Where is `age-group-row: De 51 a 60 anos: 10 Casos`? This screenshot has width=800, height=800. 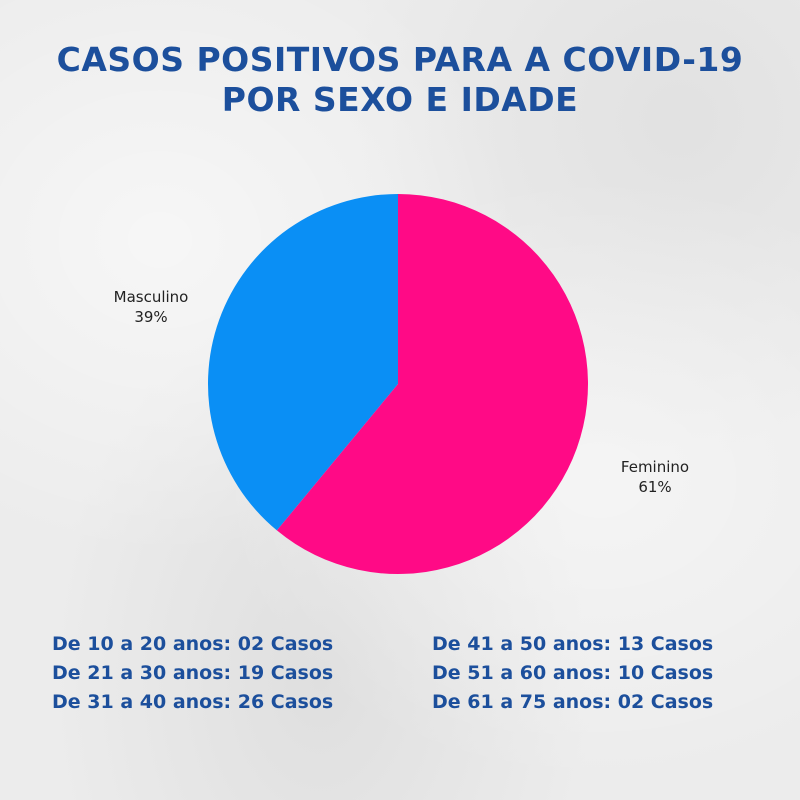
age-group-row: De 51 a 60 anos: 10 Casos is located at coordinates (573, 673).